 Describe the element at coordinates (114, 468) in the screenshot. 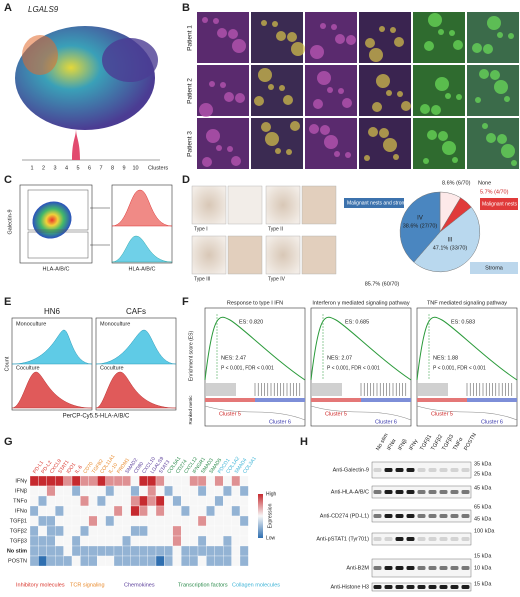

I see `gene-label: IL-10` at that location.